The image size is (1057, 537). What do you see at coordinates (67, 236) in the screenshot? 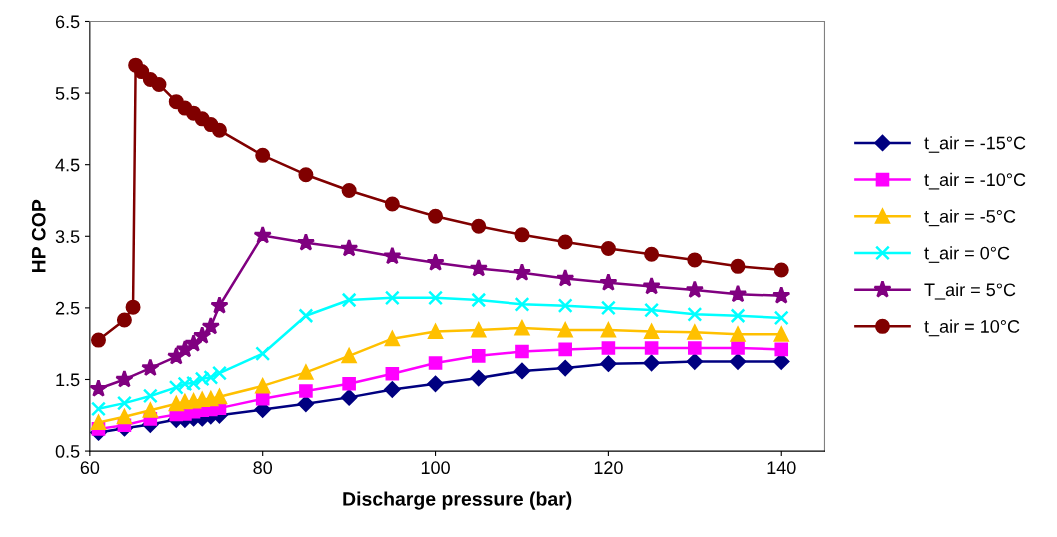
I see `y-tick-label: 3.5` at bounding box center [67, 236].